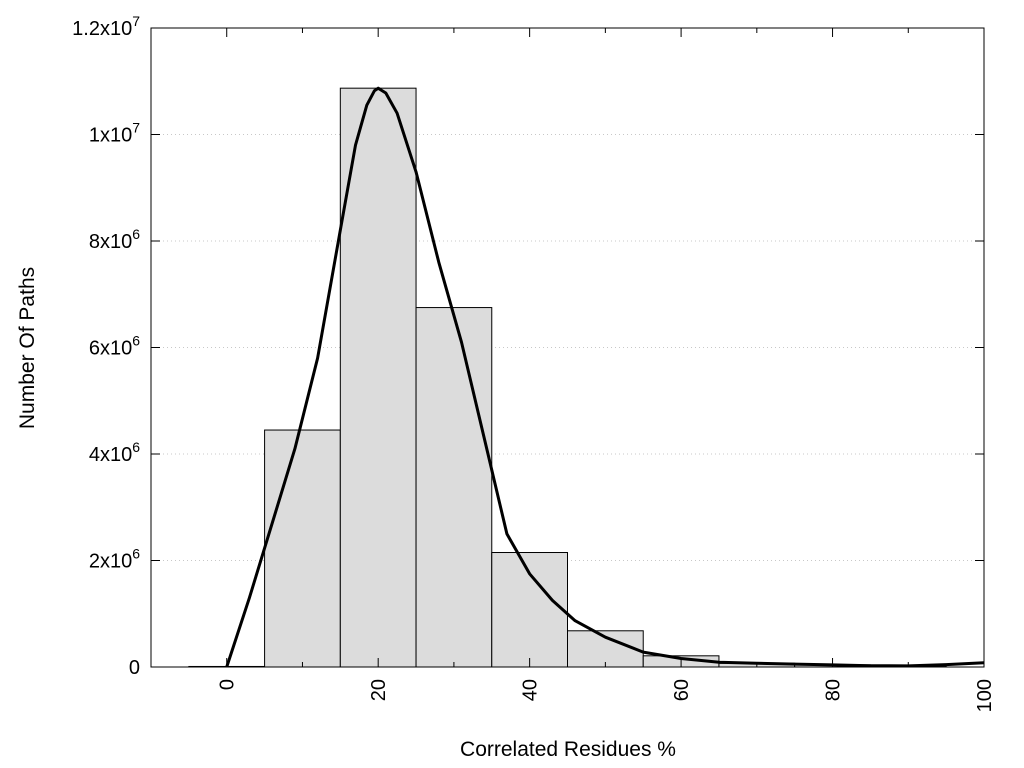 The height and width of the screenshot is (768, 1024). I want to click on x-tick-label-2: 40, so click(531, 690).